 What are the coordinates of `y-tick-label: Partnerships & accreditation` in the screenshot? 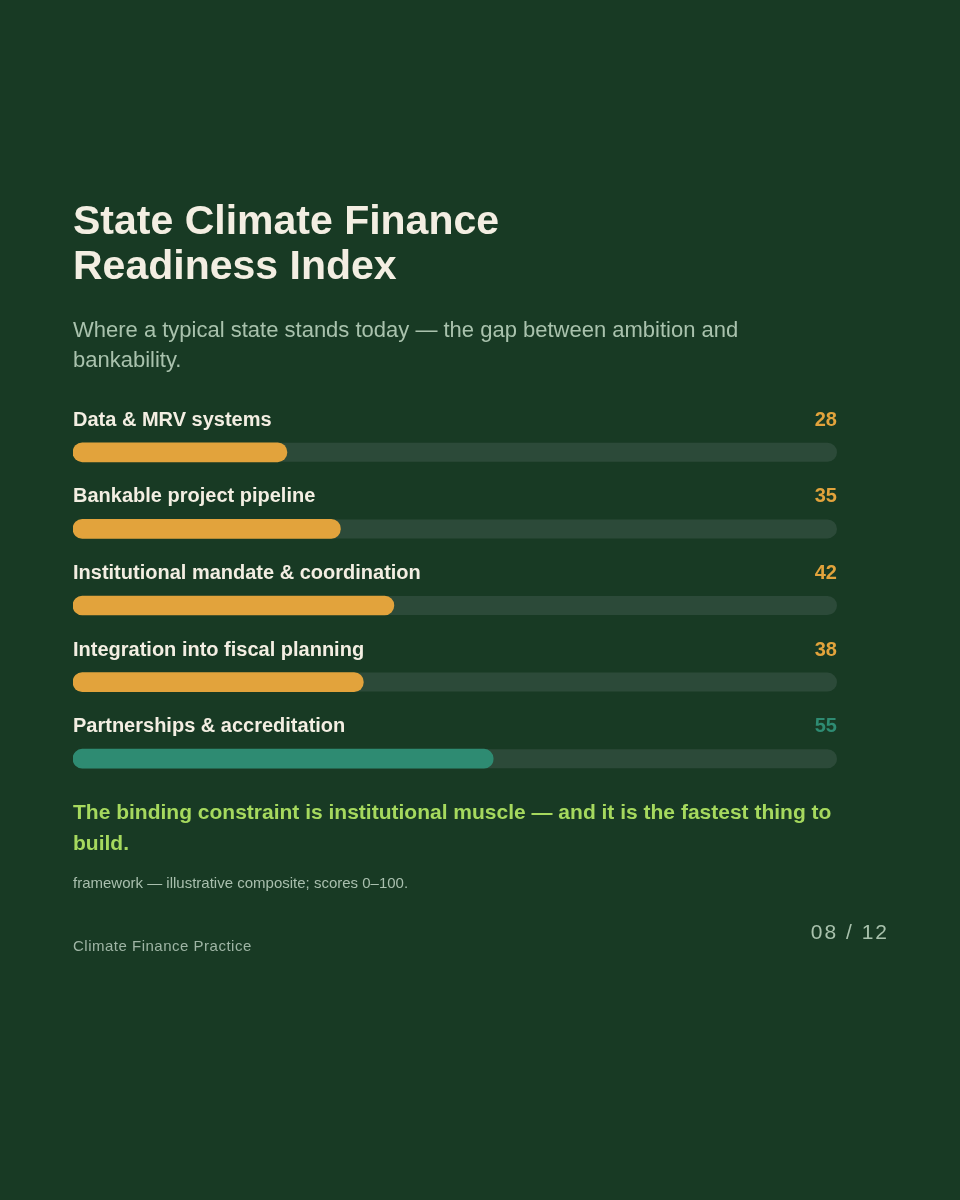 It's located at (209, 725).